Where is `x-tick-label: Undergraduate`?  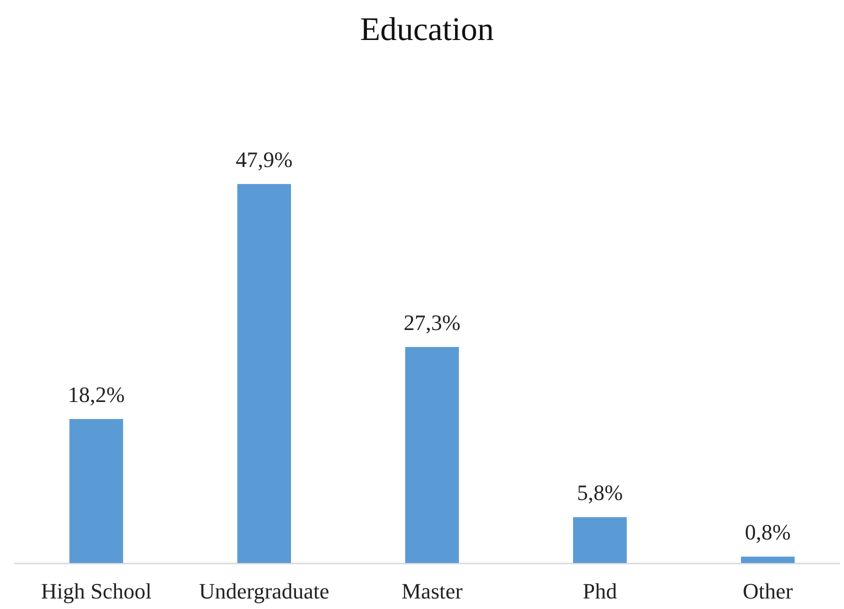
x-tick-label: Undergraduate is located at coordinates (264, 591).